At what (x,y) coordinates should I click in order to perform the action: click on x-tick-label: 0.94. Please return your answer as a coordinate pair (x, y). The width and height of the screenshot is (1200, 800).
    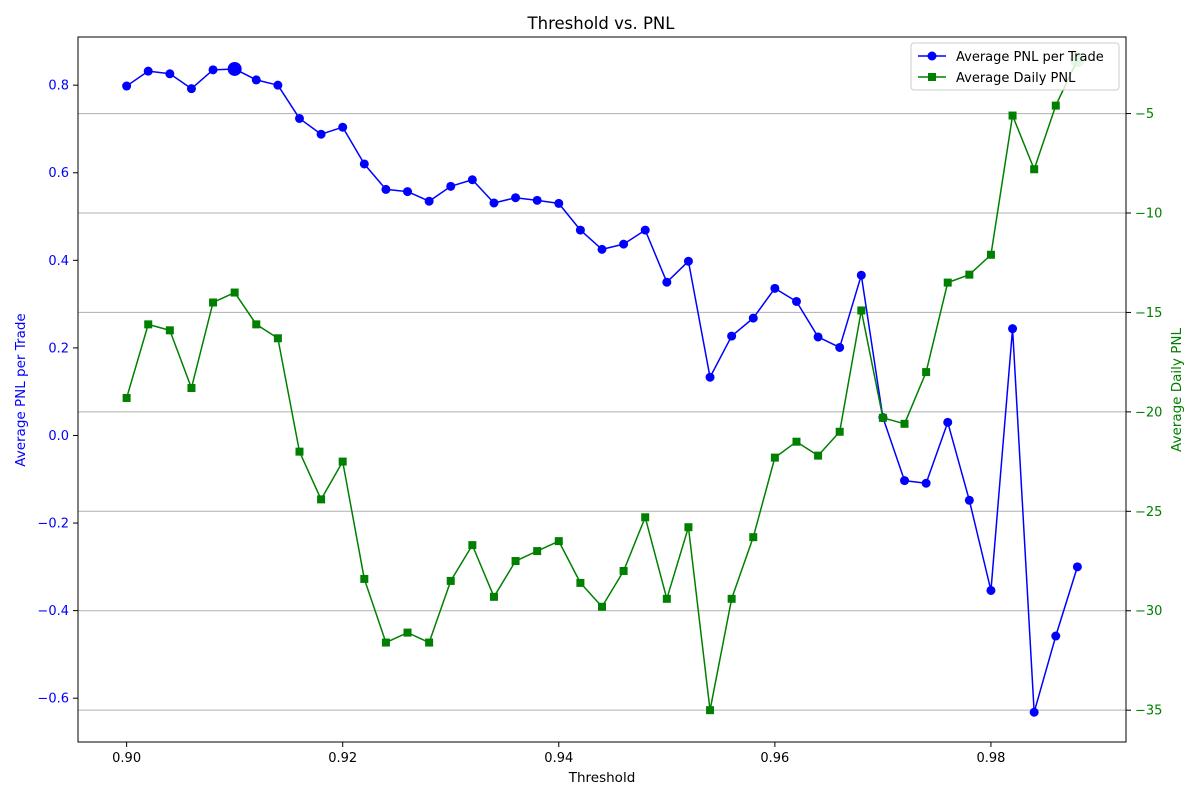
    Looking at the image, I should click on (558, 758).